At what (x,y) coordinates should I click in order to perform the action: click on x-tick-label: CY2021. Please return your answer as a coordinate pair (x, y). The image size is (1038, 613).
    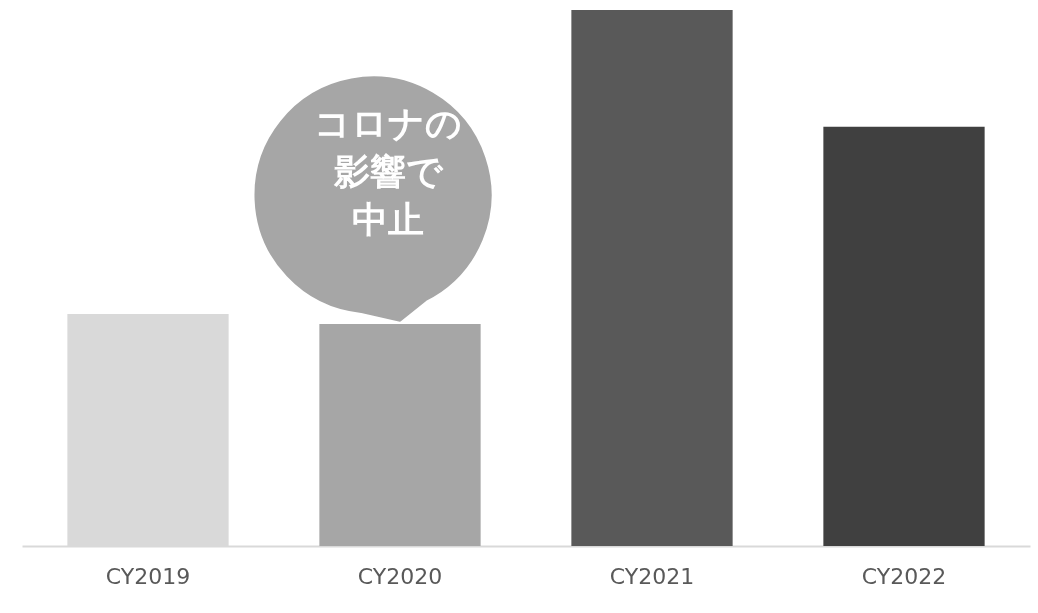
    Looking at the image, I should click on (652, 576).